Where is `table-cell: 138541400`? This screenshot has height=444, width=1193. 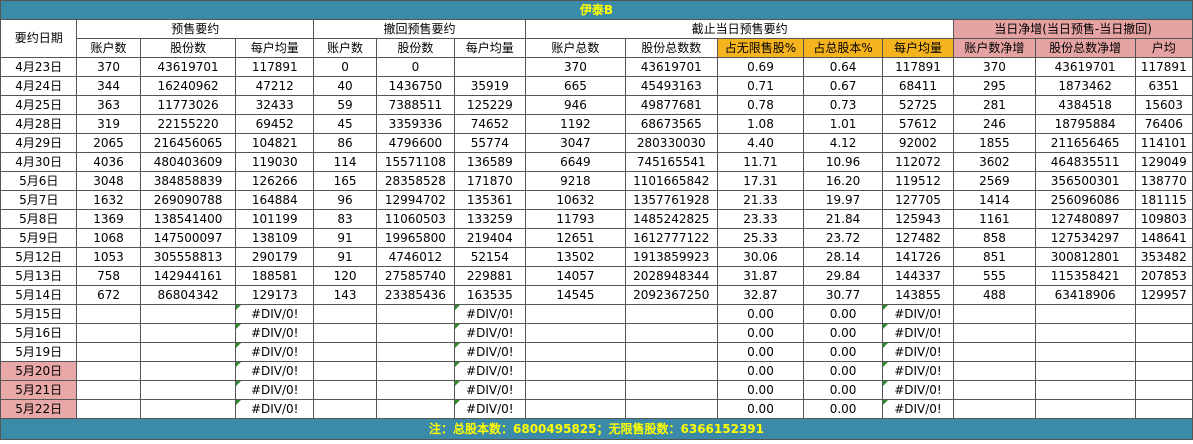 table-cell: 138541400 is located at coordinates (188, 219).